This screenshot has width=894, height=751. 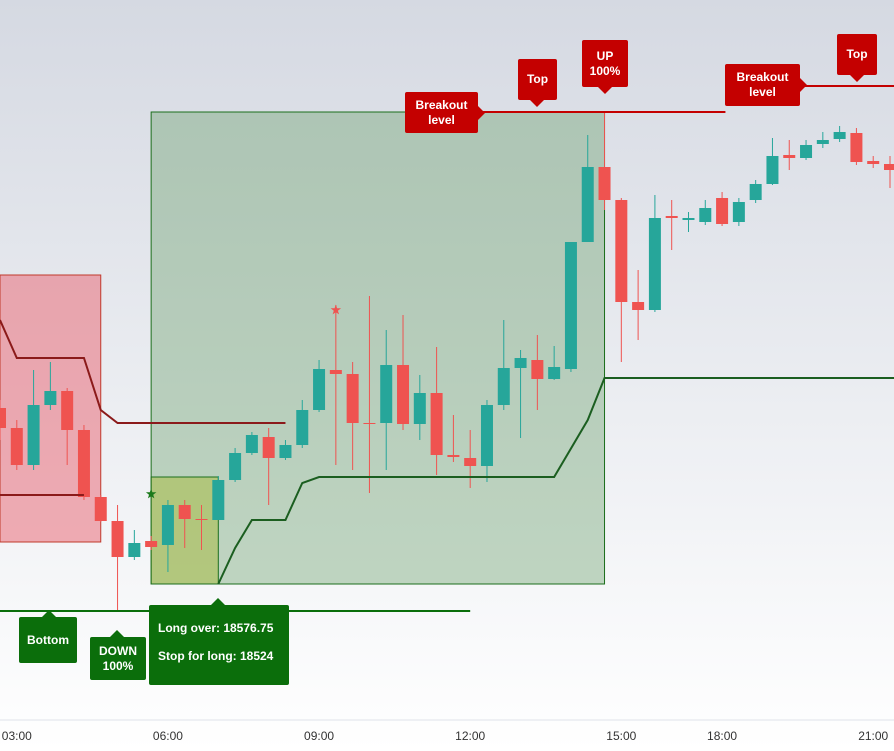 I want to click on x-tick-label: 09:00, so click(x=319, y=736).